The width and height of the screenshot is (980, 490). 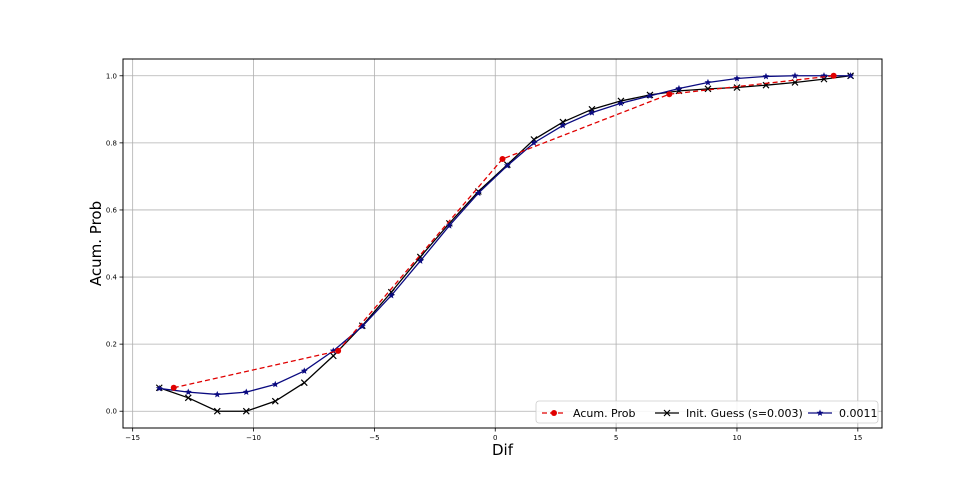 What do you see at coordinates (111, 143) in the screenshot?
I see `y-tick-label: 0.8` at bounding box center [111, 143].